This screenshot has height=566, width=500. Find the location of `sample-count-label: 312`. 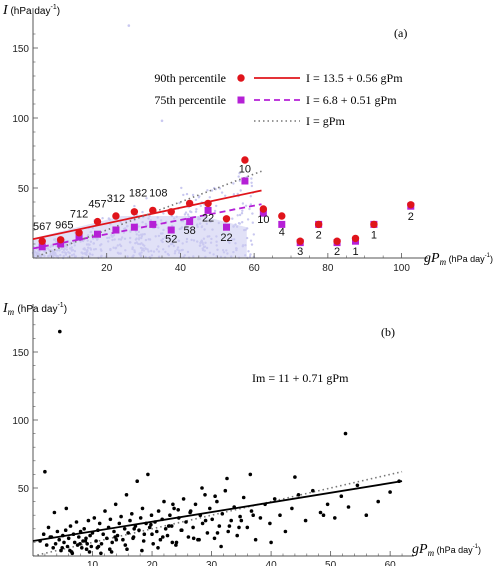

sample-count-label: 312 is located at coordinates (116, 199).